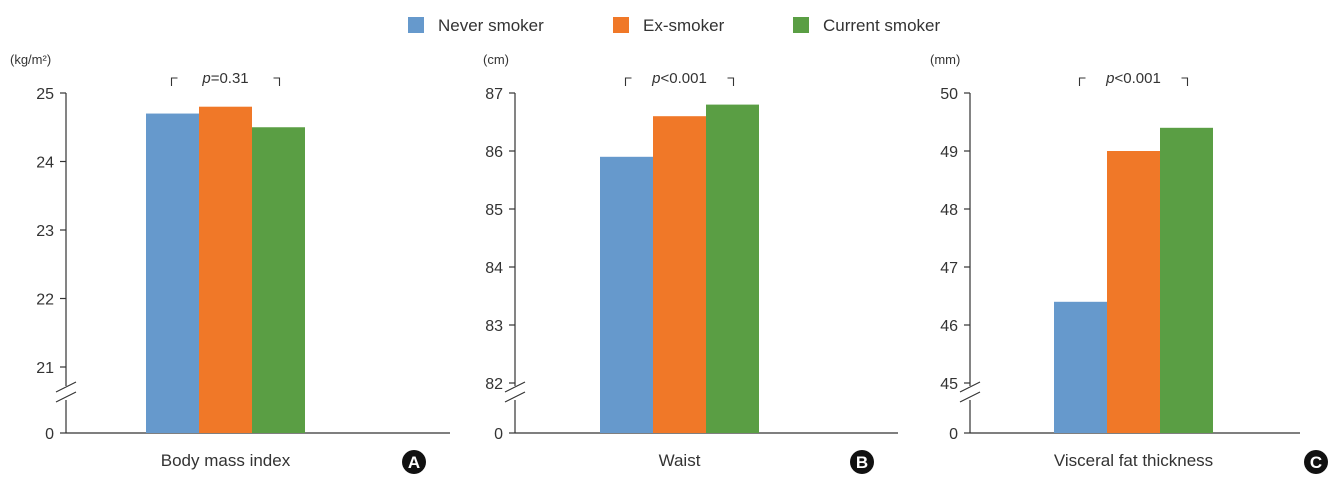 This screenshot has width=1330, height=480. What do you see at coordinates (949, 94) in the screenshot?
I see `y-tick-label: 50` at bounding box center [949, 94].